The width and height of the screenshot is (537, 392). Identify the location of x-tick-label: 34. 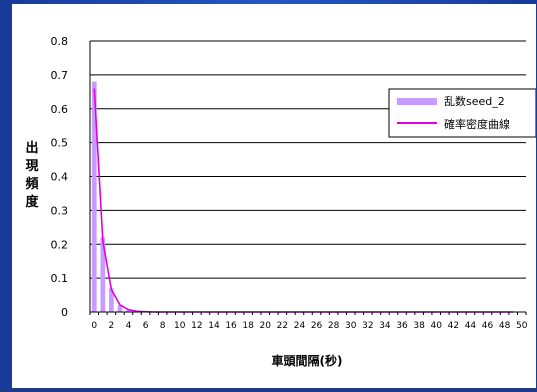
(385, 326).